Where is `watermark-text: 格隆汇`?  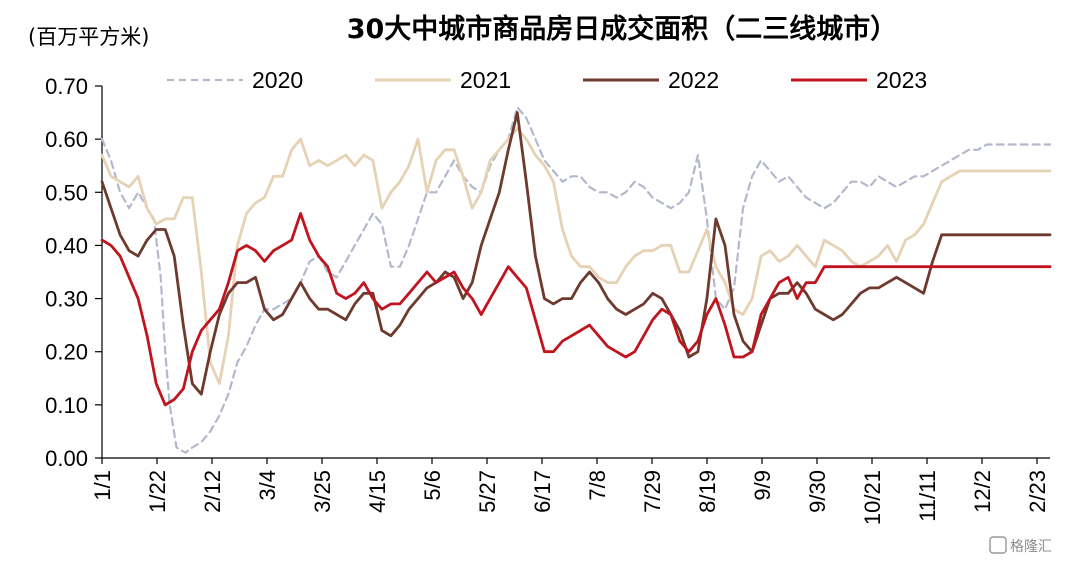
watermark-text: 格隆汇 is located at coordinates (1031, 547).